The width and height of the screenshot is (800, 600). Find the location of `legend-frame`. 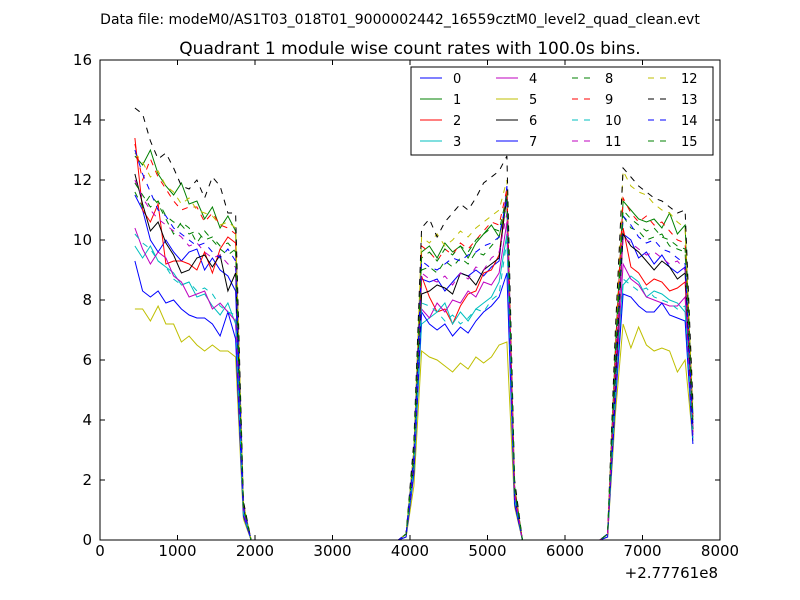

legend-frame is located at coordinates (562, 111).